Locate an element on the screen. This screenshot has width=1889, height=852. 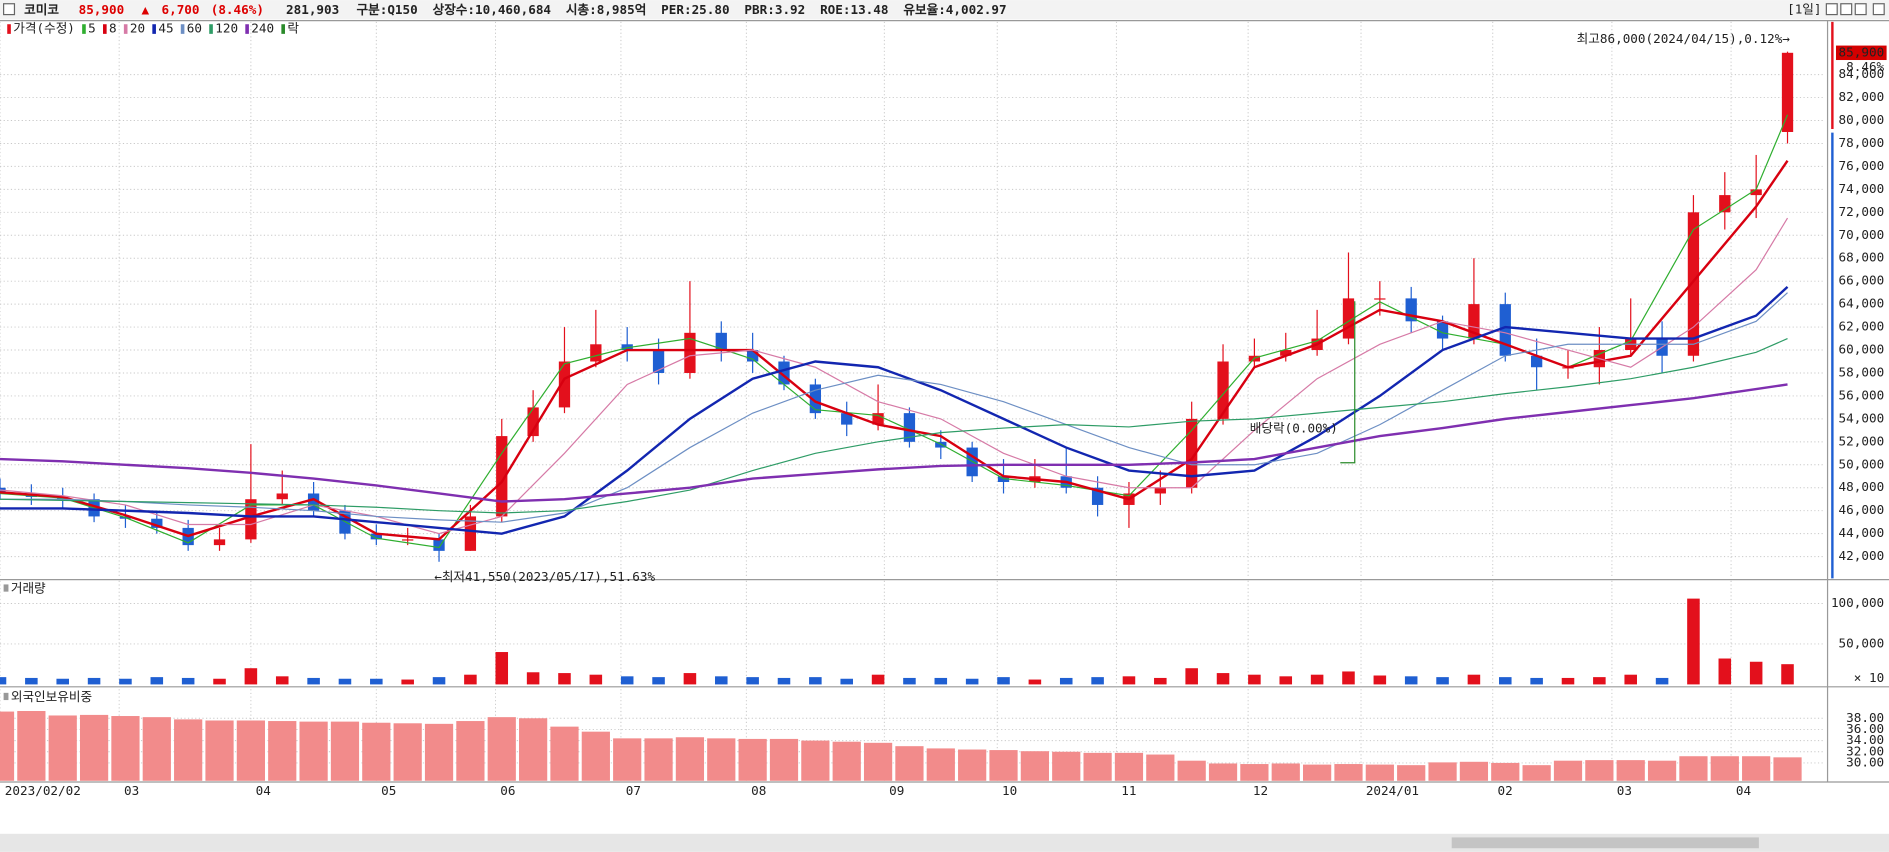
scrollbar is located at coordinates (944, 842).